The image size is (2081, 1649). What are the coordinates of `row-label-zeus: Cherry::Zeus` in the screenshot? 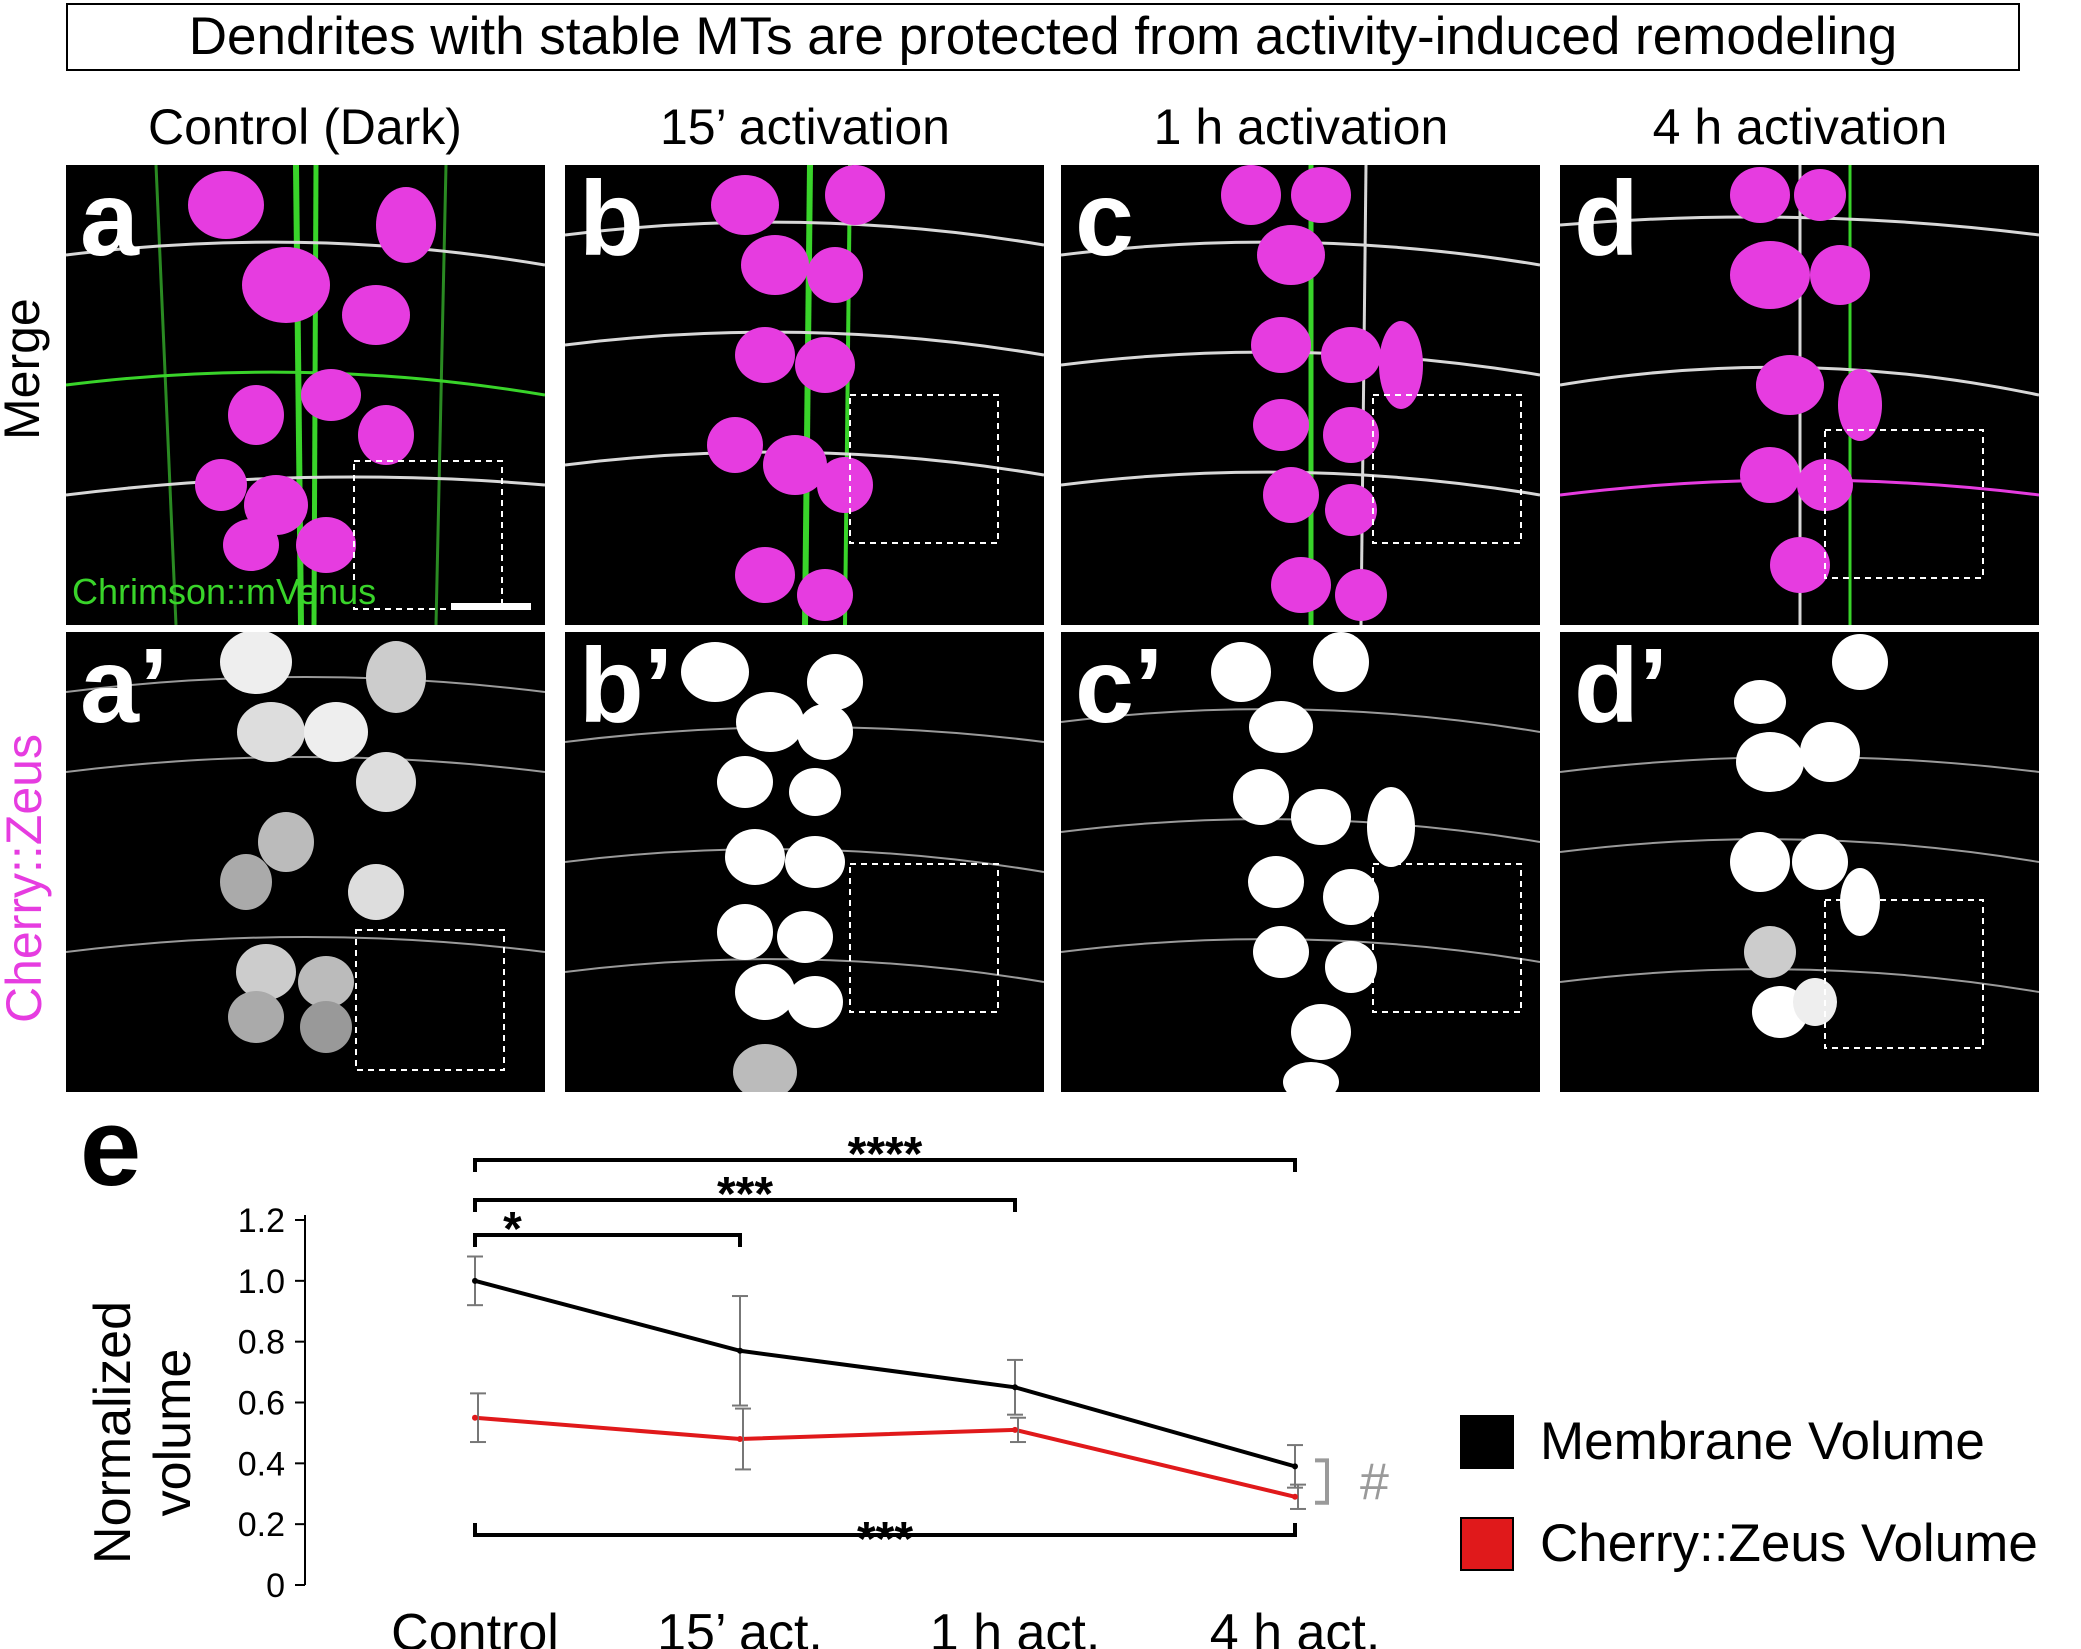 It's located at (26, 878).